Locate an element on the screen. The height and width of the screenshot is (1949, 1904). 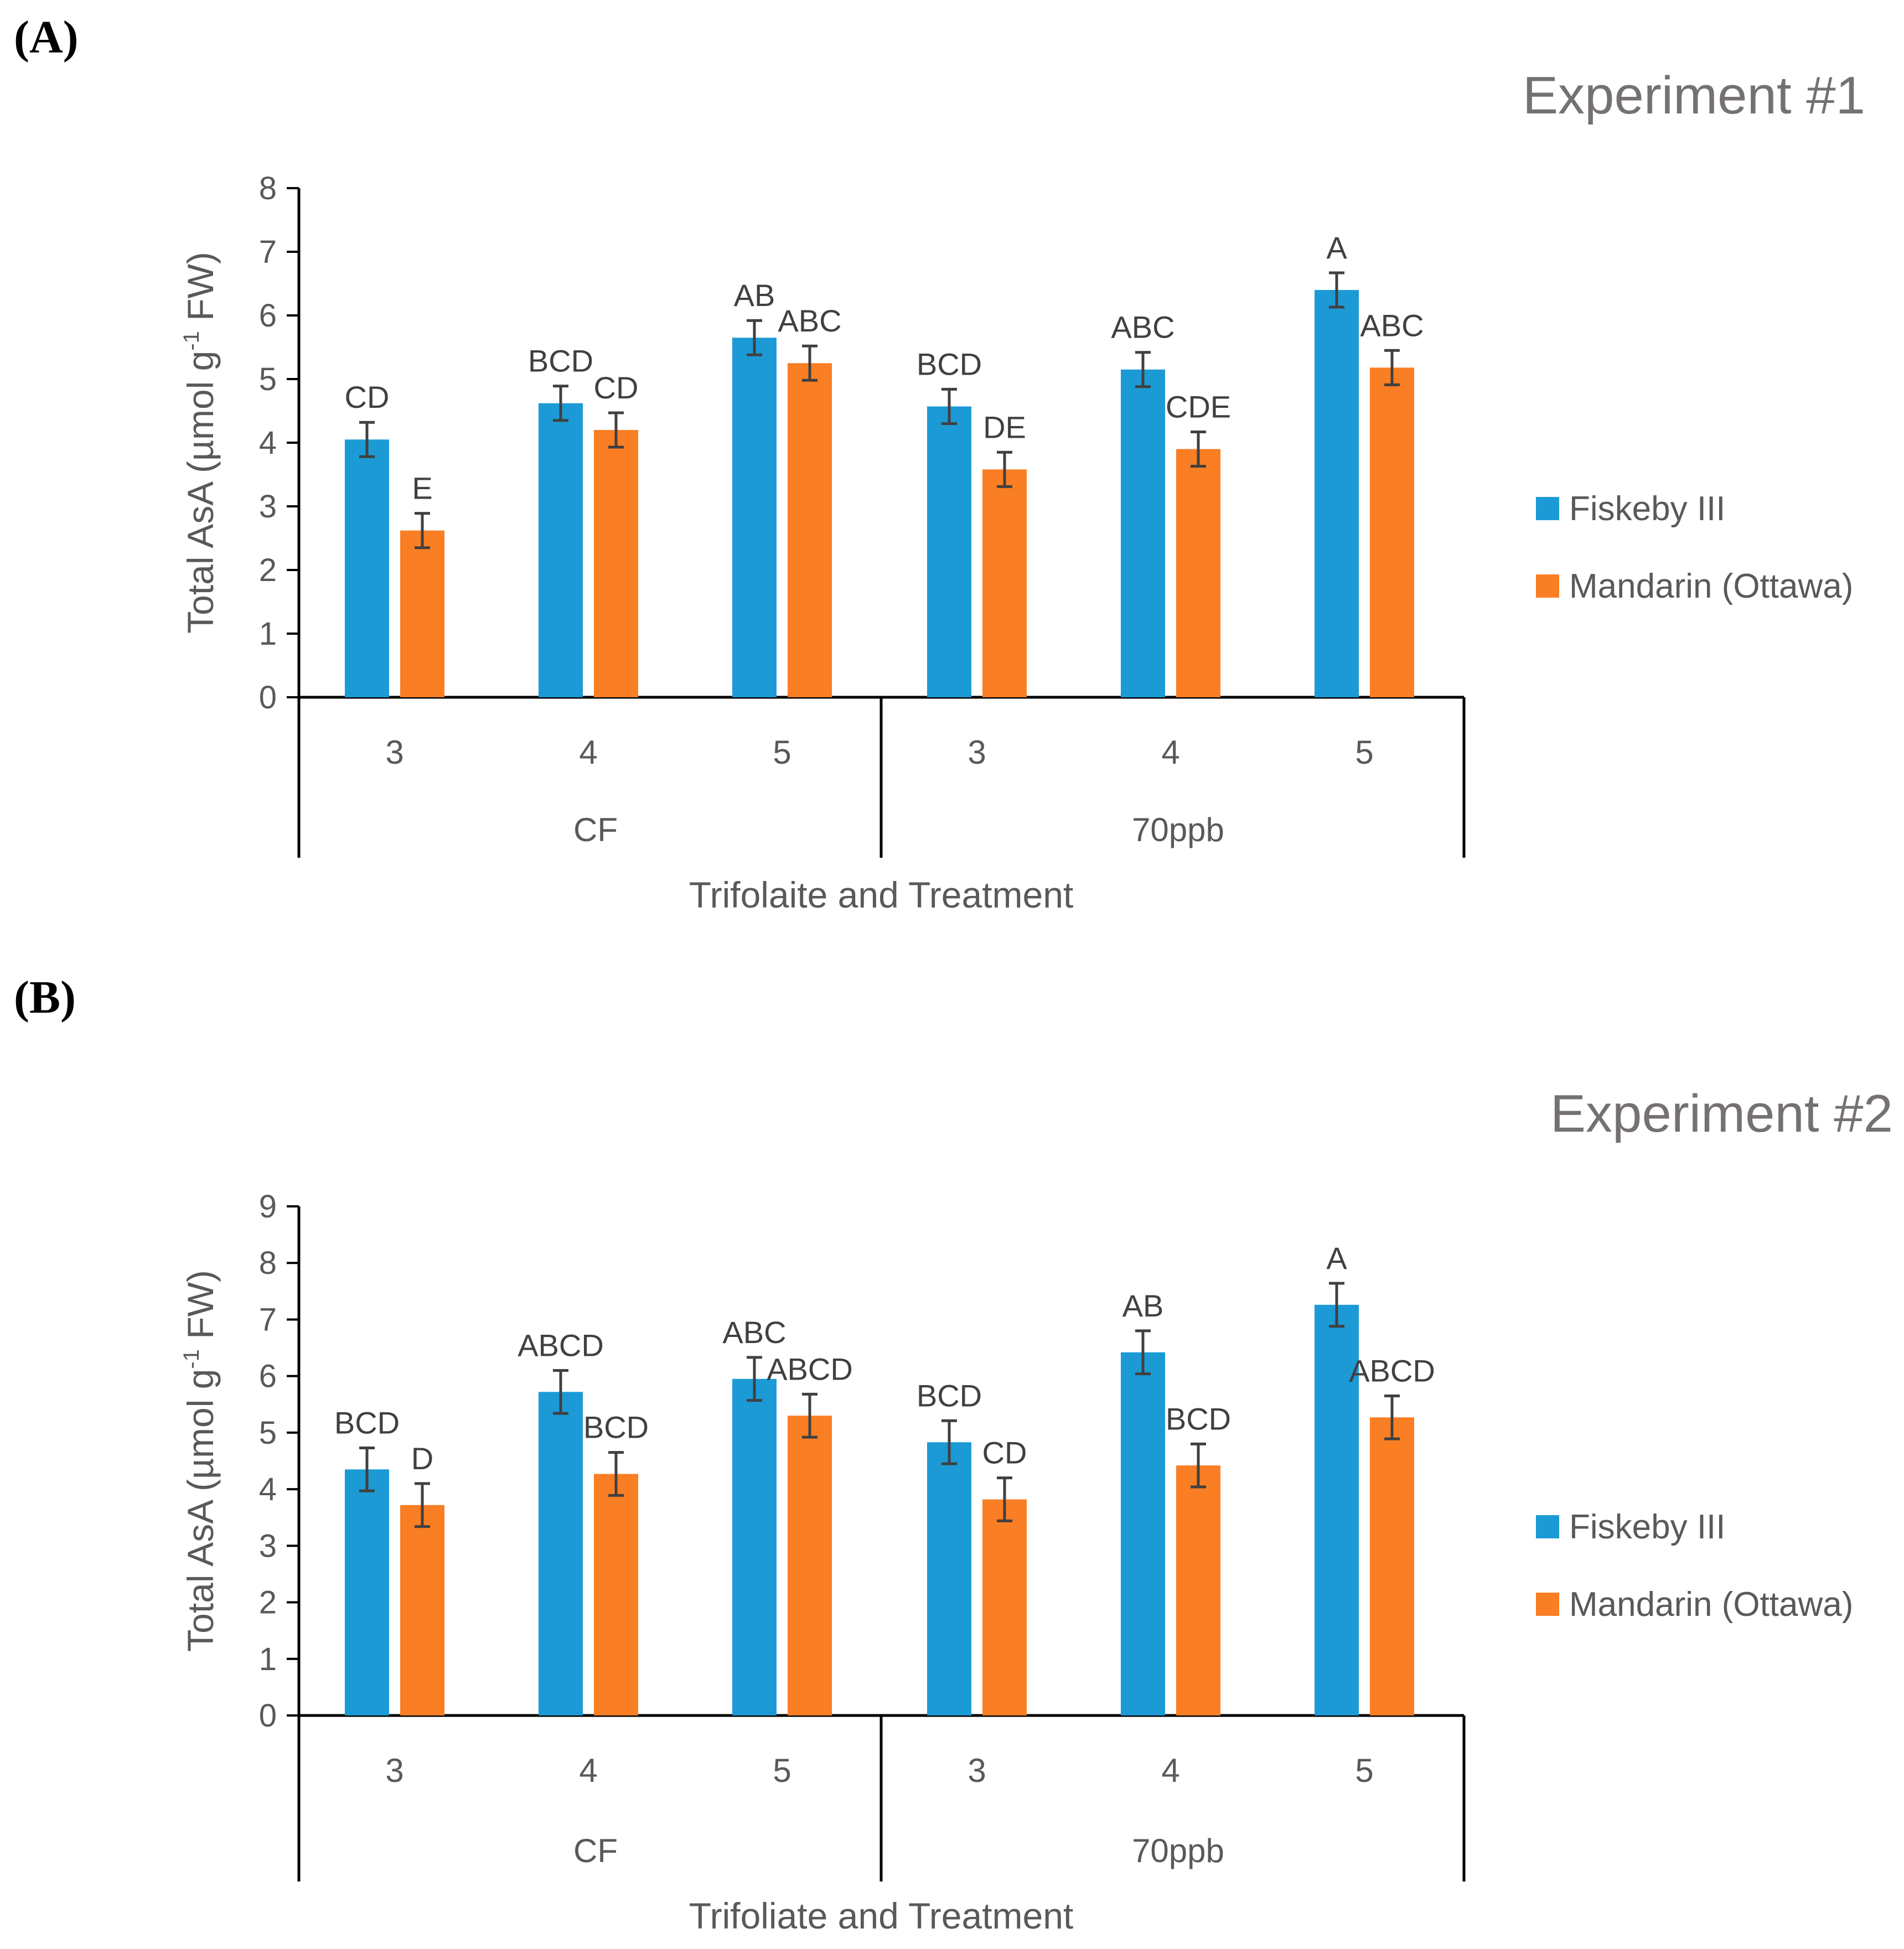
significance-letter: CDE is located at coordinates (1198, 407).